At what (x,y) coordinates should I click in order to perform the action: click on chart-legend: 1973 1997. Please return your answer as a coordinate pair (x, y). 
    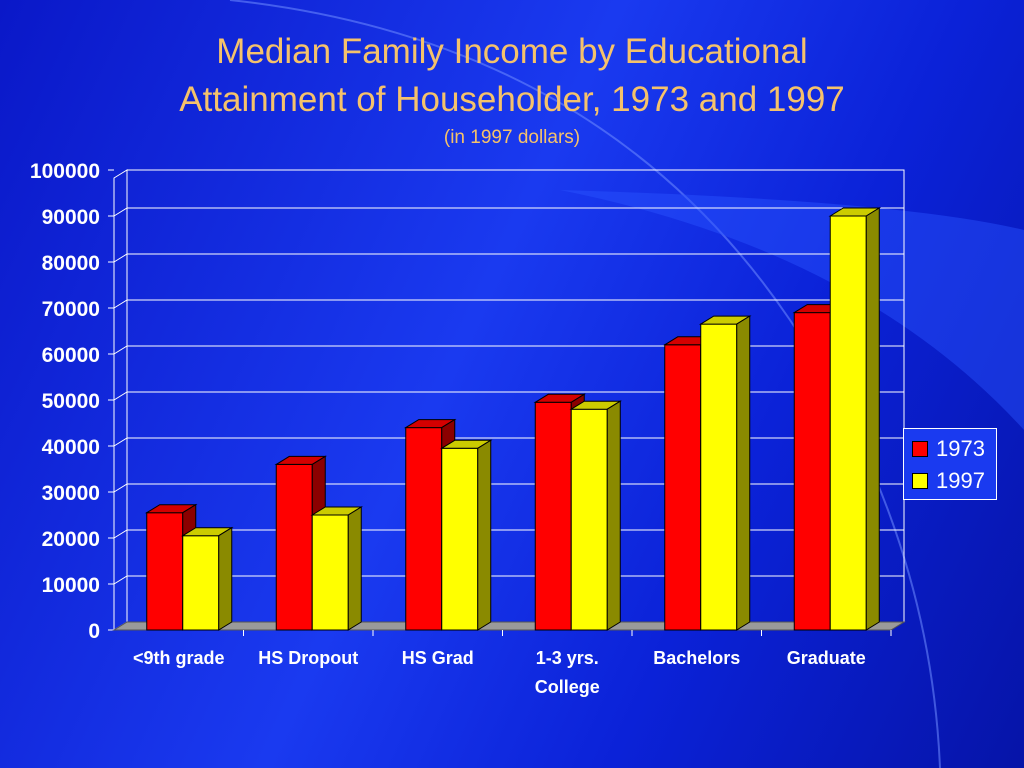
    Looking at the image, I should click on (950, 464).